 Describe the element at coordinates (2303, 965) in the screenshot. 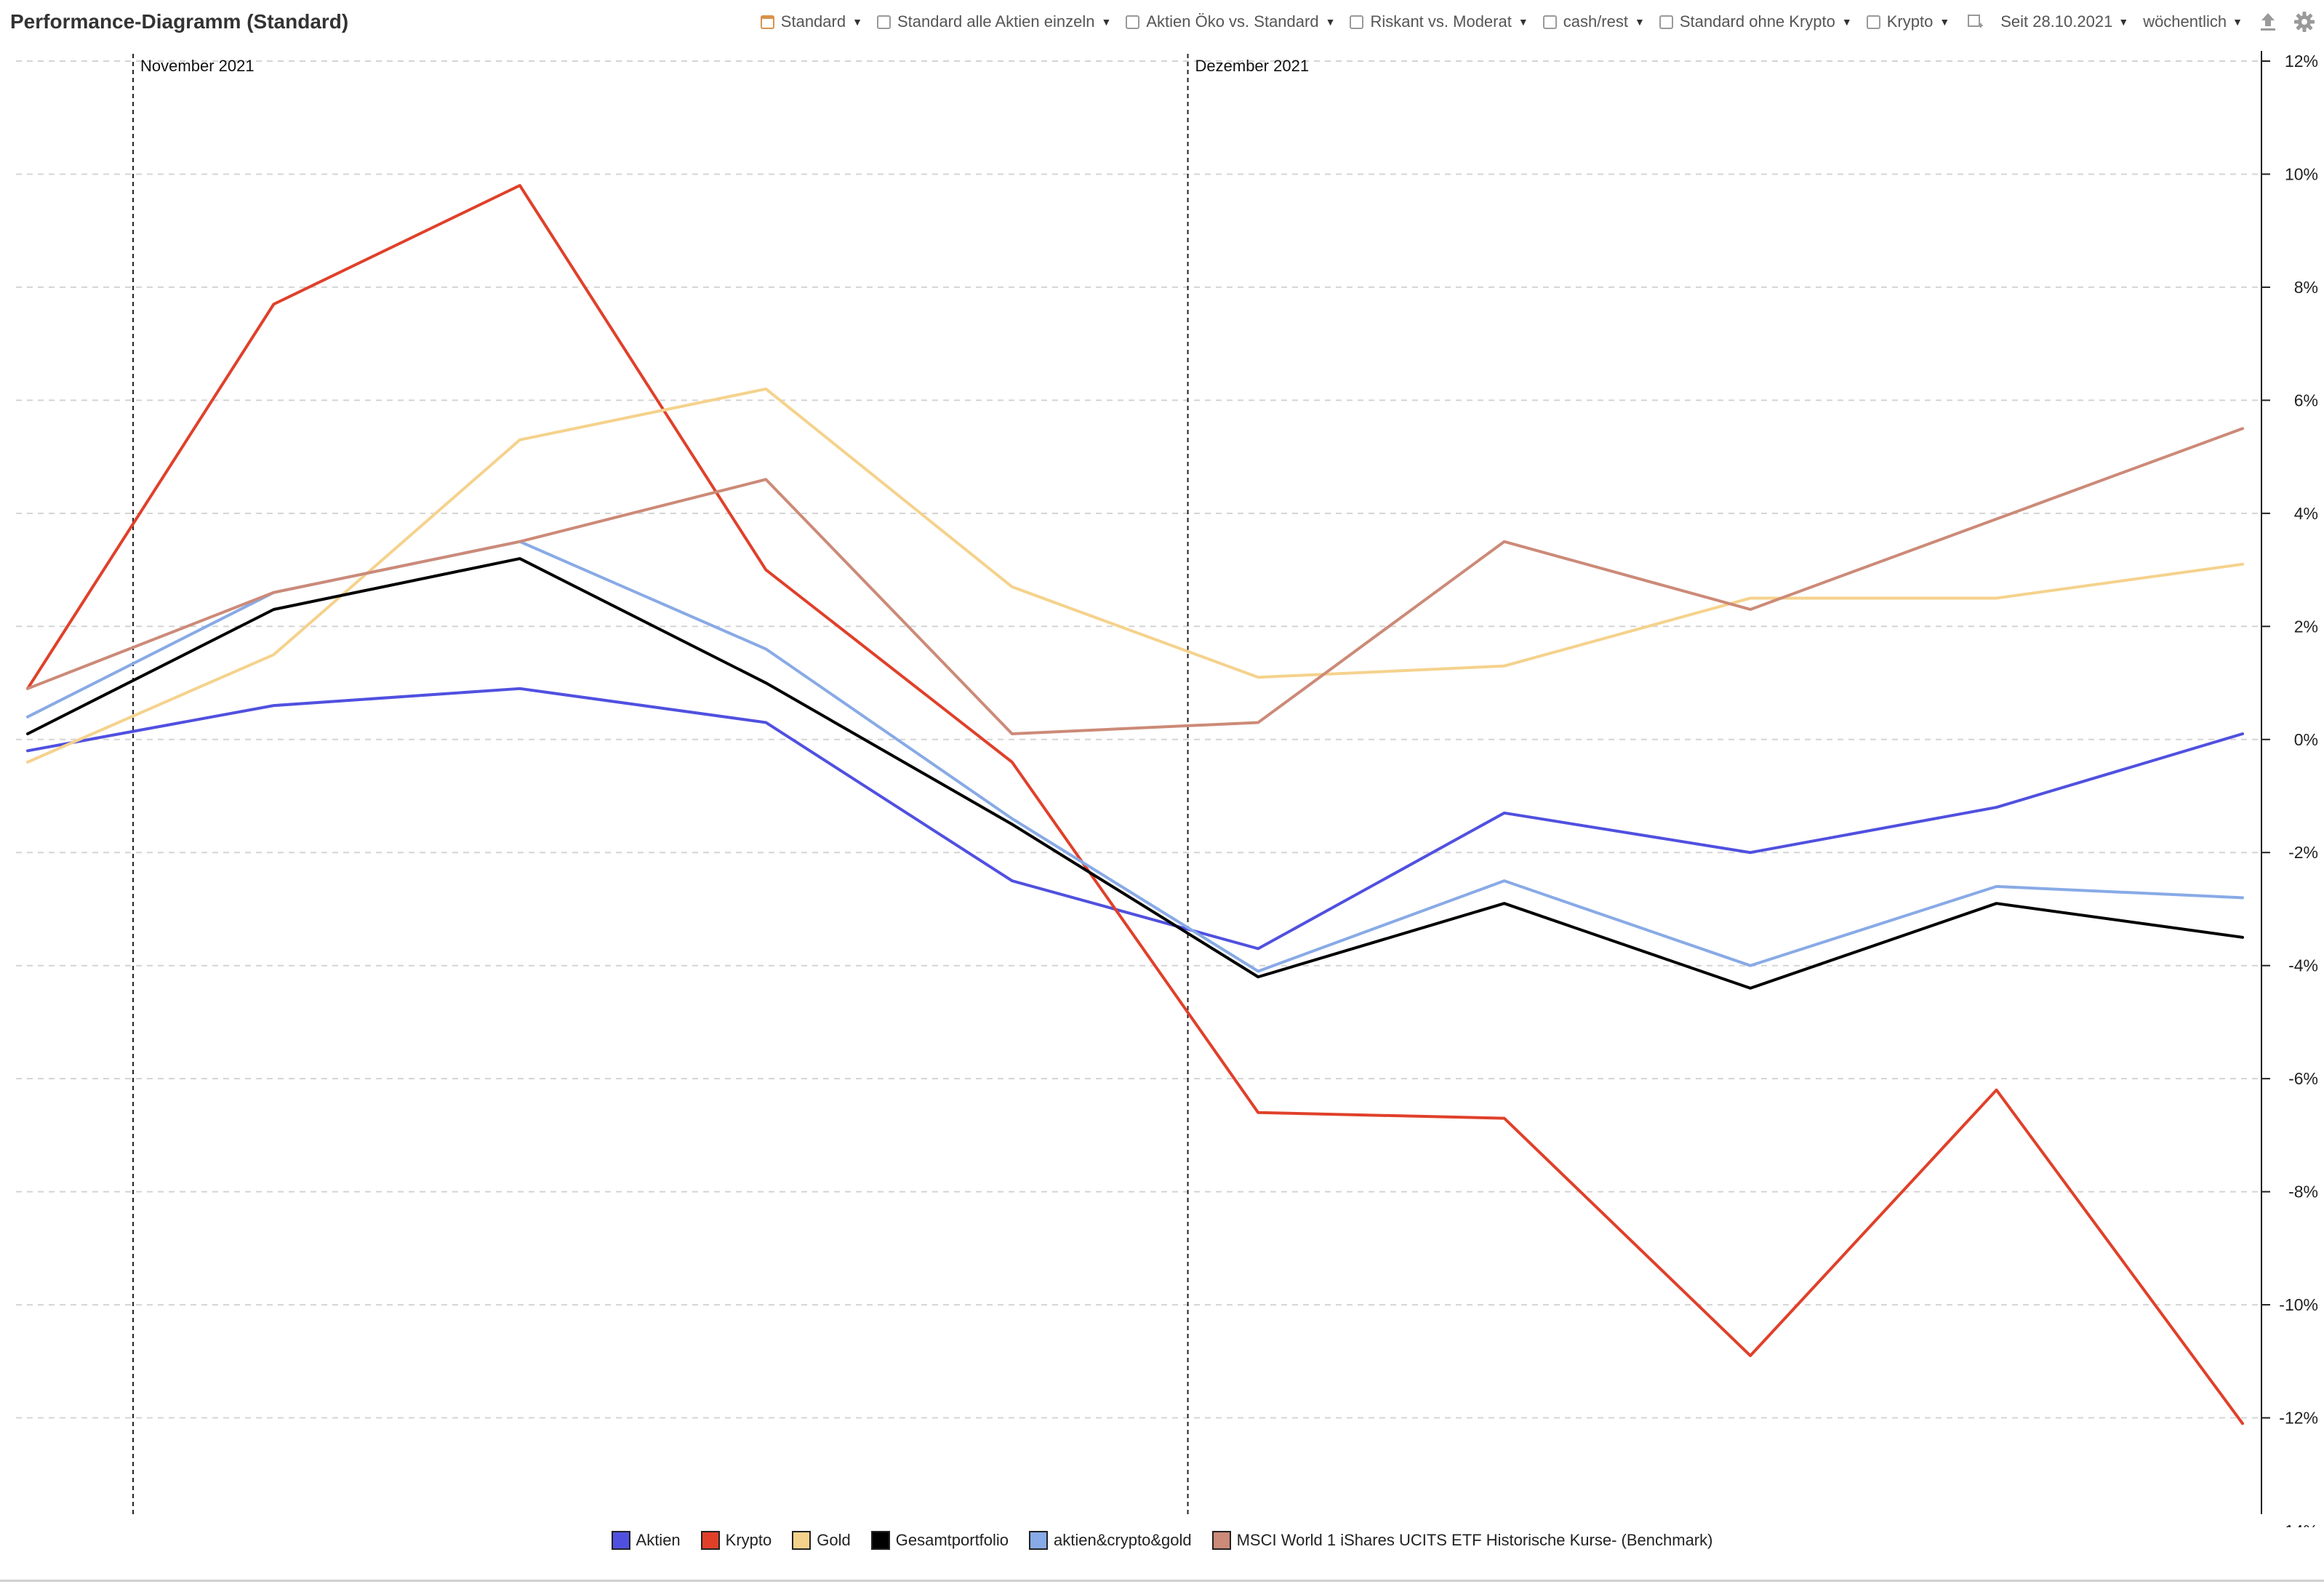

I see `y-tick-label: -4%` at that location.